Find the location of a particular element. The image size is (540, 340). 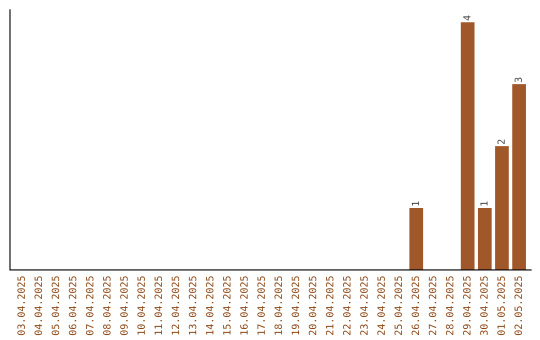

x-tick-label: 21.04.2025 is located at coordinates (330, 305).